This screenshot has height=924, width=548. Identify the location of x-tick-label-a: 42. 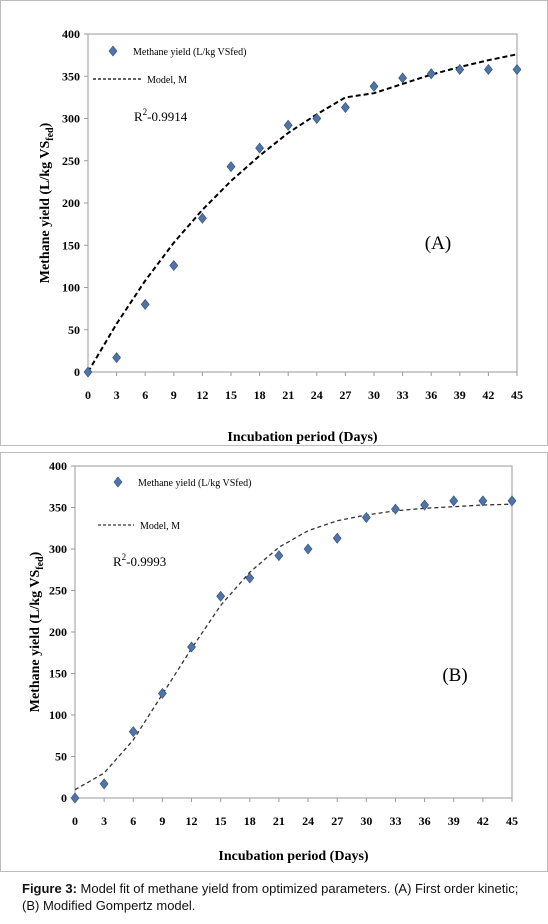
(488, 395).